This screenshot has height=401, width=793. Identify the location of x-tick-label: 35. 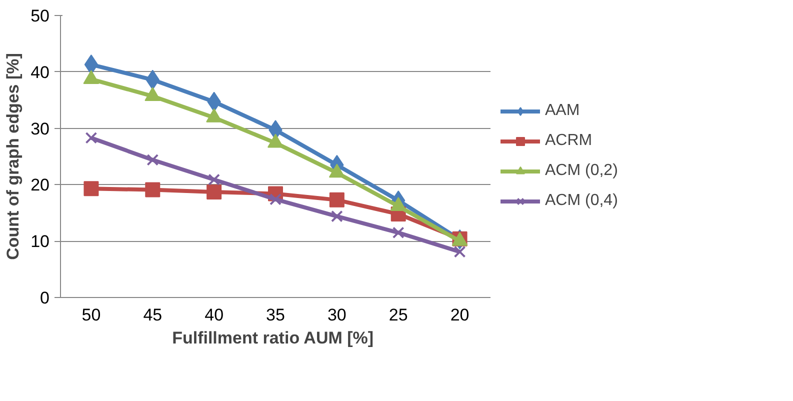
(275, 315).